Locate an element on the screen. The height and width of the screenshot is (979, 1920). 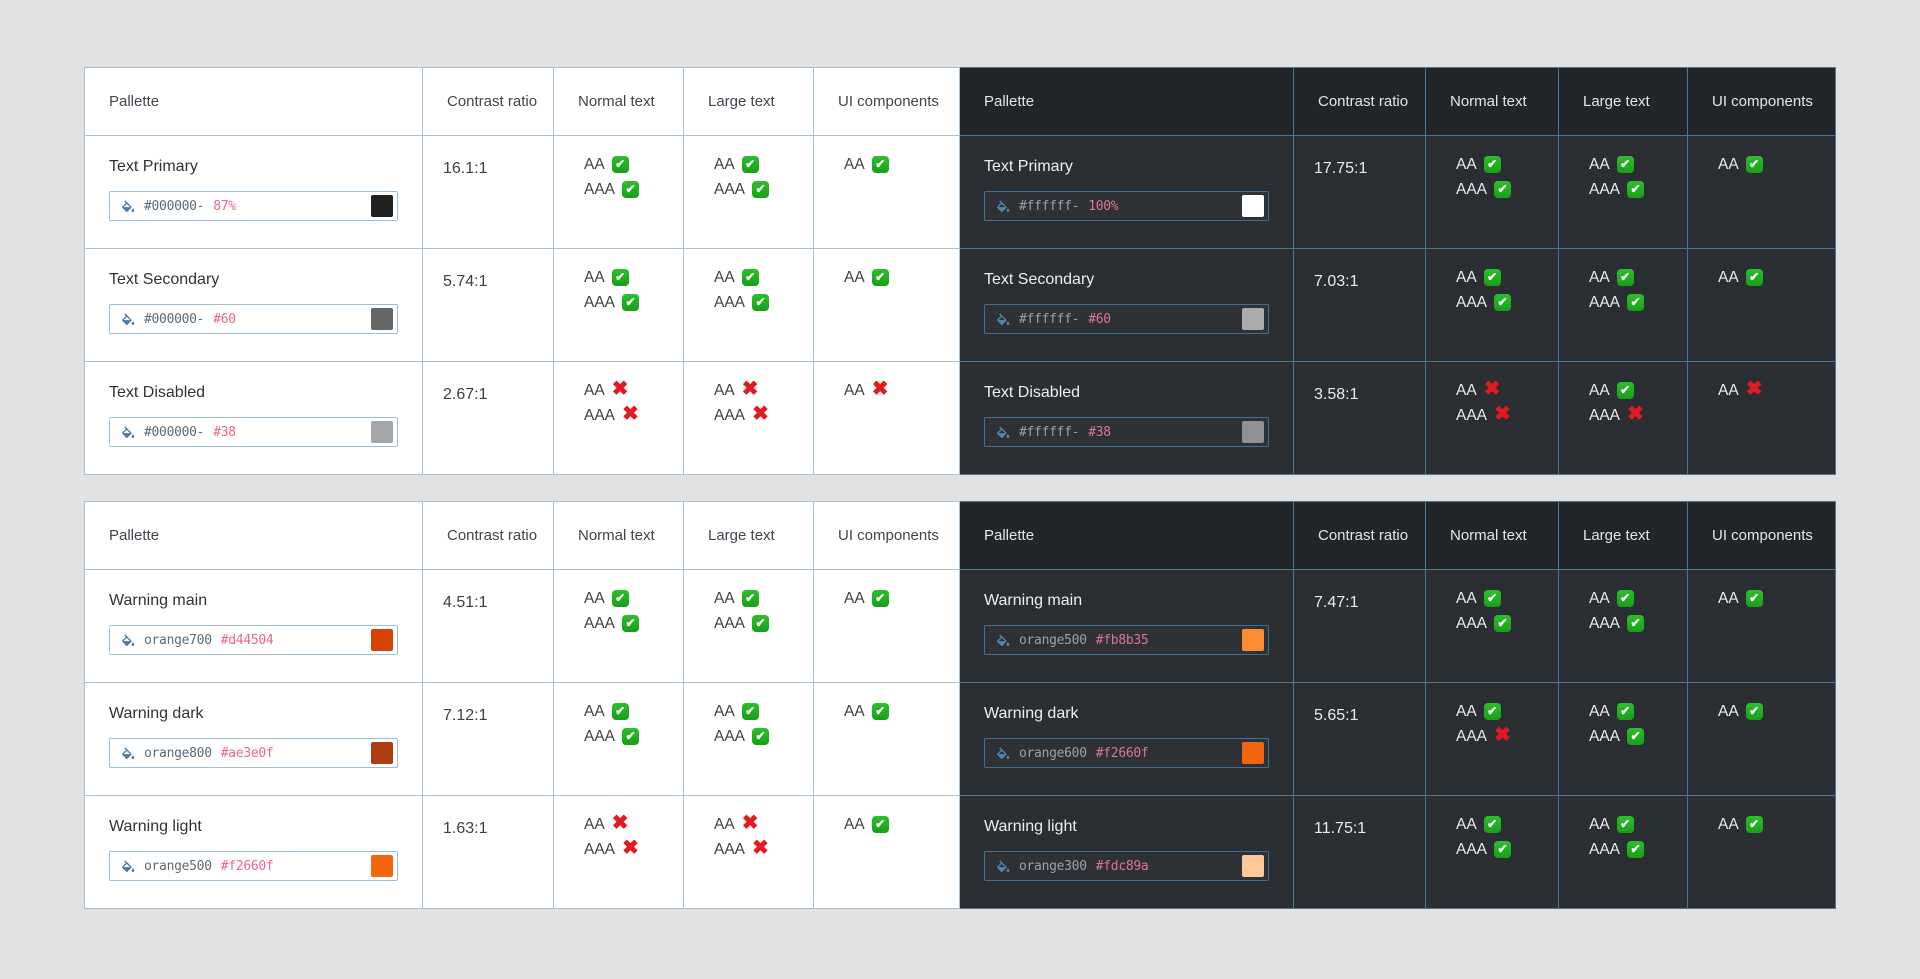
column-header-label: Contrast ratio is located at coordinates (492, 101).